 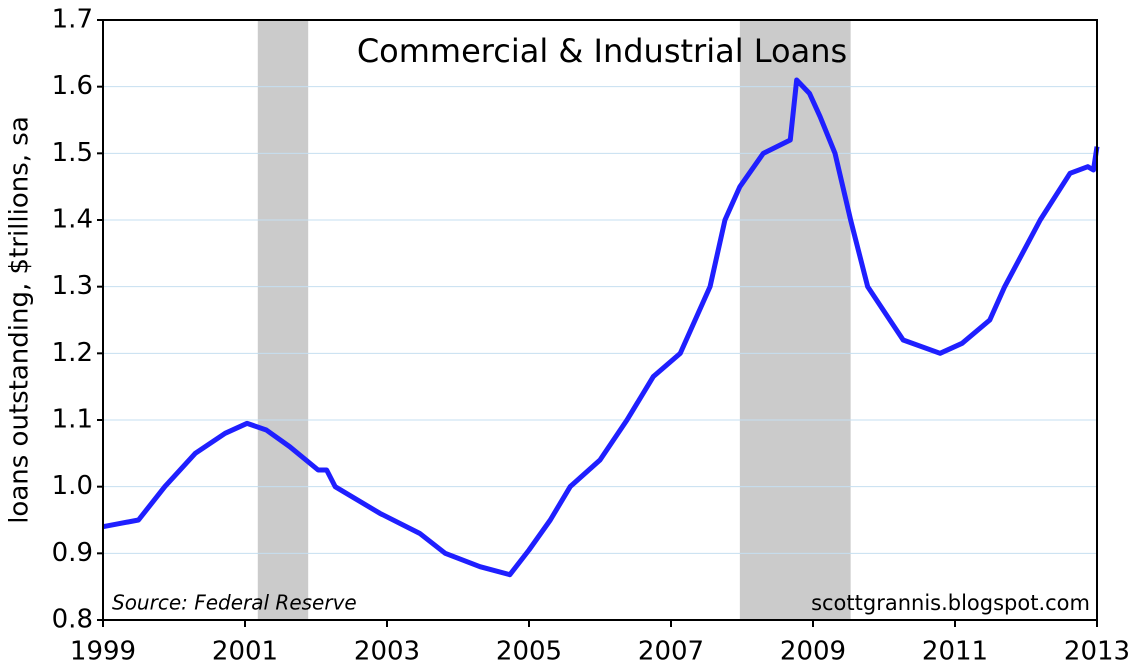 I want to click on x-tick-label: 2003, so click(x=387, y=652).